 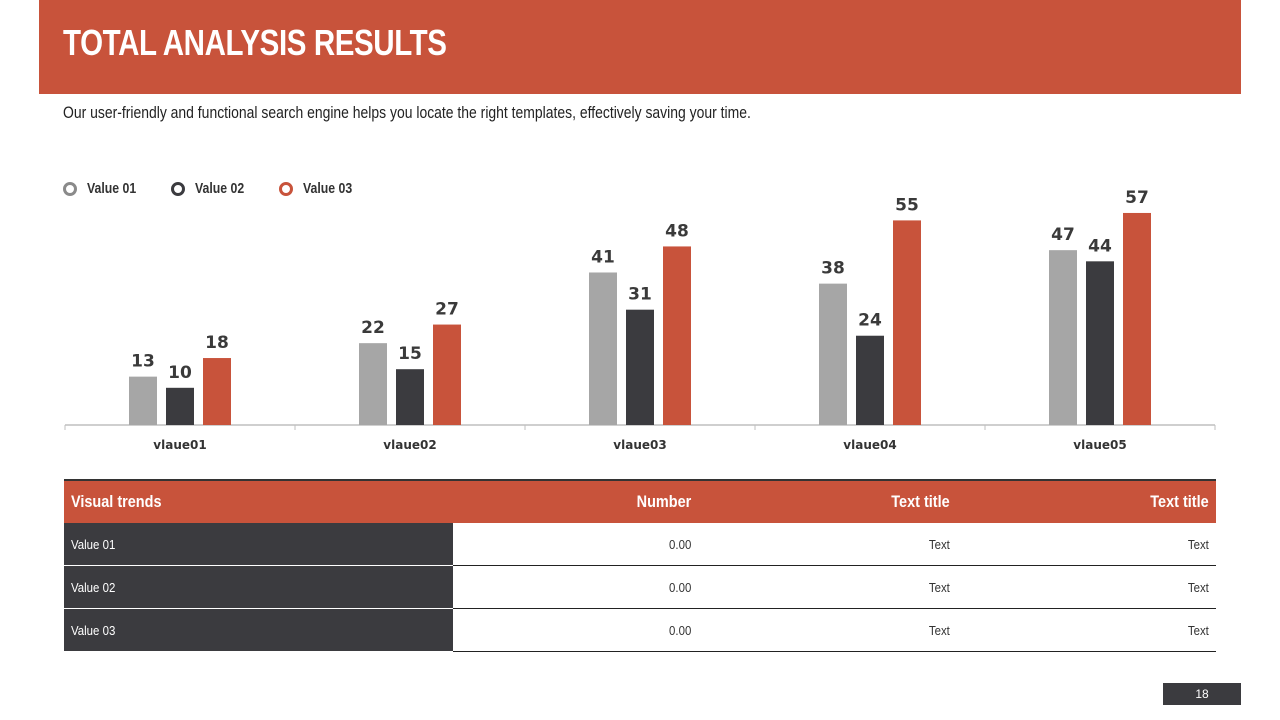 What do you see at coordinates (870, 321) in the screenshot?
I see `data-label: 24` at bounding box center [870, 321].